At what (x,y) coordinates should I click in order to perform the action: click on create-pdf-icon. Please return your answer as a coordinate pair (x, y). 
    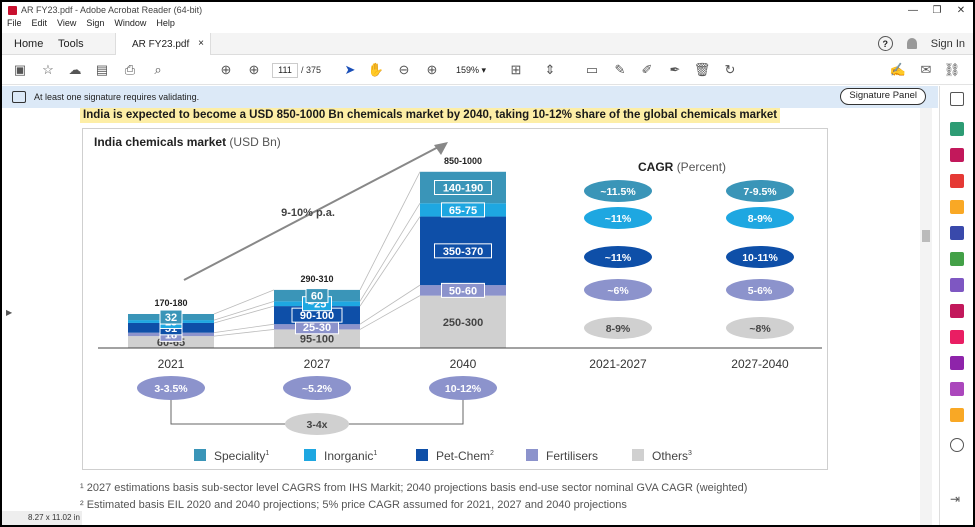
    Looking at the image, I should click on (957, 181).